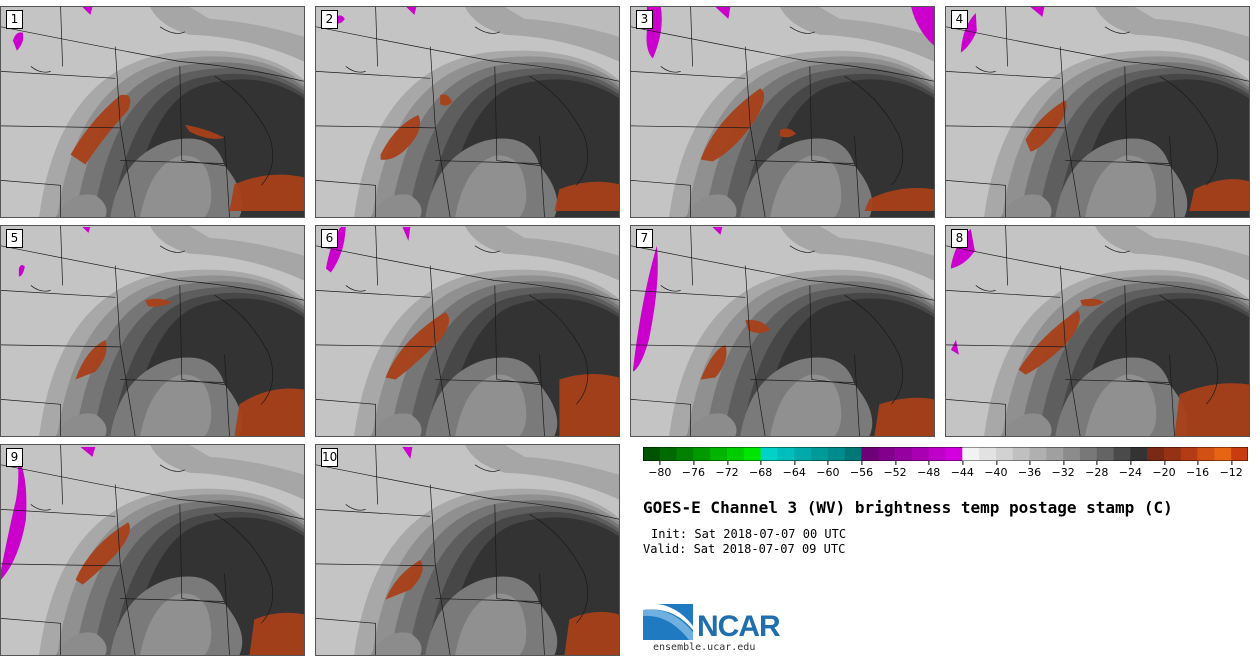 This screenshot has height=657, width=1260. Describe the element at coordinates (1164, 470) in the screenshot. I see `colorbar-tick-label: −20` at that location.